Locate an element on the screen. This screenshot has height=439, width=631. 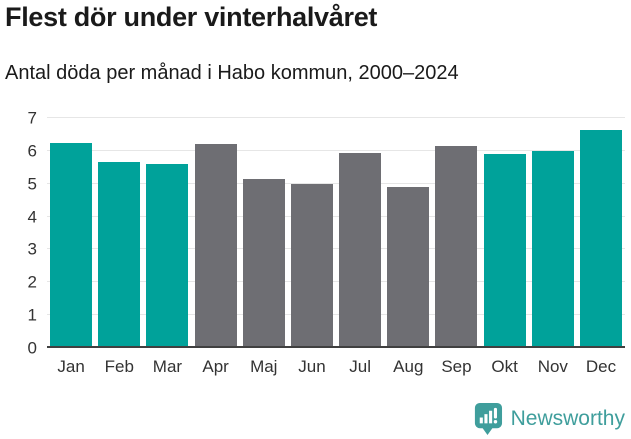
y-tick-label-5: 5 is located at coordinates (32, 184).